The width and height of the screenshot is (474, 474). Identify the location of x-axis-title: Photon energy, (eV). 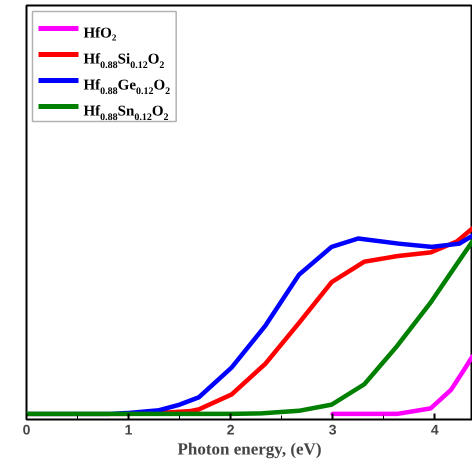
(250, 449).